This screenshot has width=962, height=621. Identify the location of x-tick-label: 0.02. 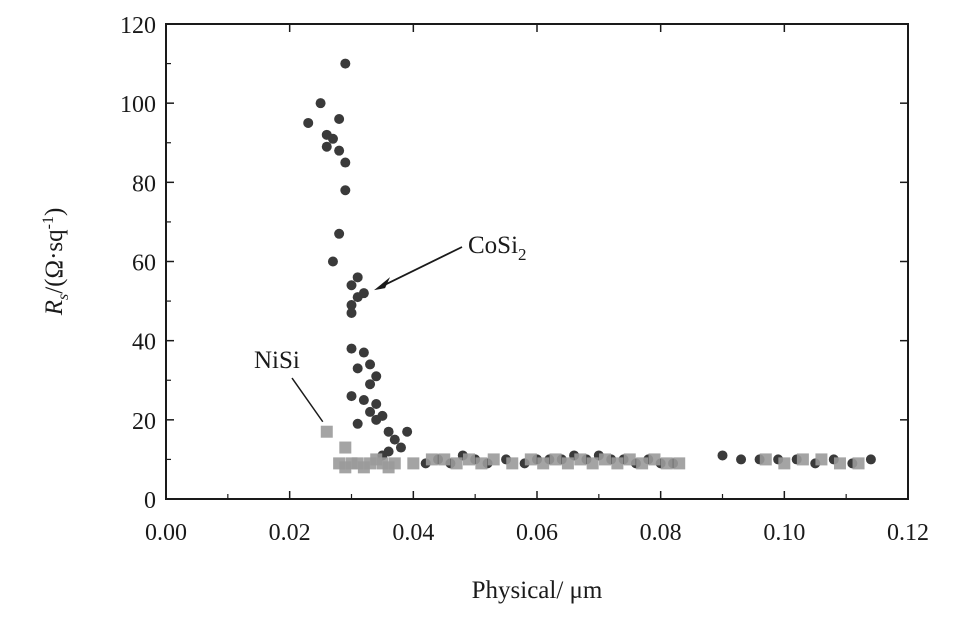
(290, 533).